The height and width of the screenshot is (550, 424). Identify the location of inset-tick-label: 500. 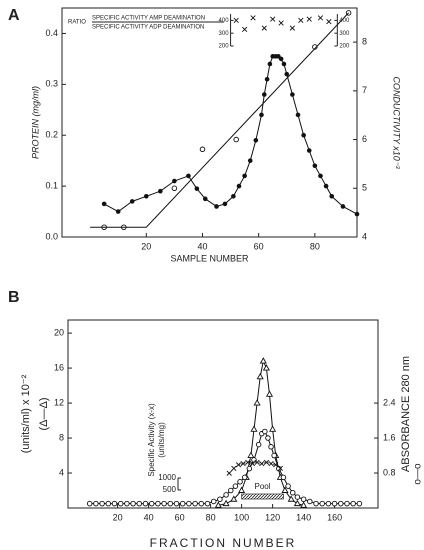
(170, 489).